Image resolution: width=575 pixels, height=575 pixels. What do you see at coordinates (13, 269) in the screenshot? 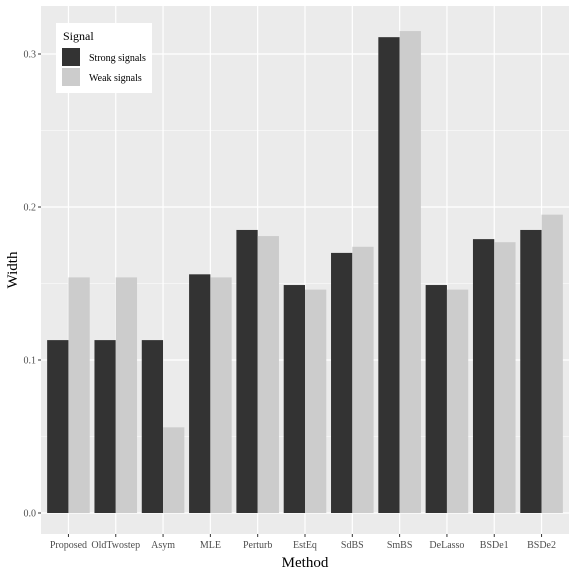
I see `y-axis-title: Width` at bounding box center [13, 269].